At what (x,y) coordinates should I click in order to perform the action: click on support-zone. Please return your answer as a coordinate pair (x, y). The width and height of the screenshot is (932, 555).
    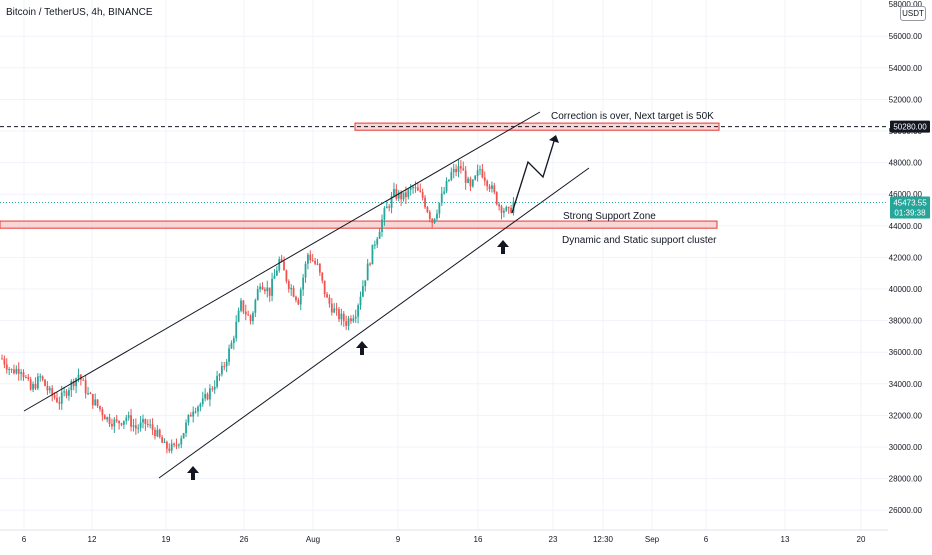
    Looking at the image, I should click on (359, 224).